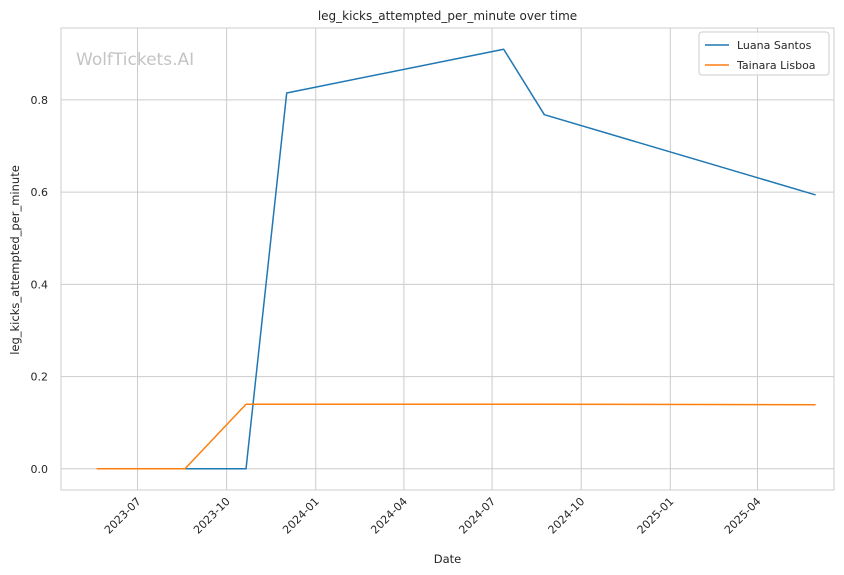 Image resolution: width=844 pixels, height=575 pixels. I want to click on y-tick-label: 0.4, so click(40, 284).